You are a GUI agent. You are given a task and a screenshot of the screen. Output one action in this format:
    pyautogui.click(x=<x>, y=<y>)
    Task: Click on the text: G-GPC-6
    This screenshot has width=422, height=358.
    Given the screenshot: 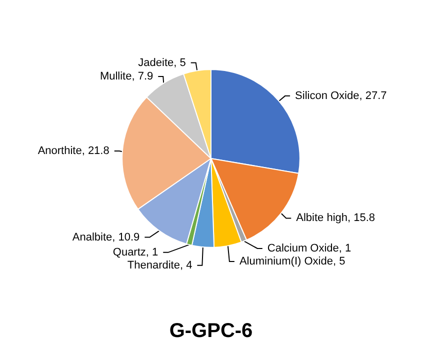 What is the action you would take?
    pyautogui.click(x=211, y=331)
    